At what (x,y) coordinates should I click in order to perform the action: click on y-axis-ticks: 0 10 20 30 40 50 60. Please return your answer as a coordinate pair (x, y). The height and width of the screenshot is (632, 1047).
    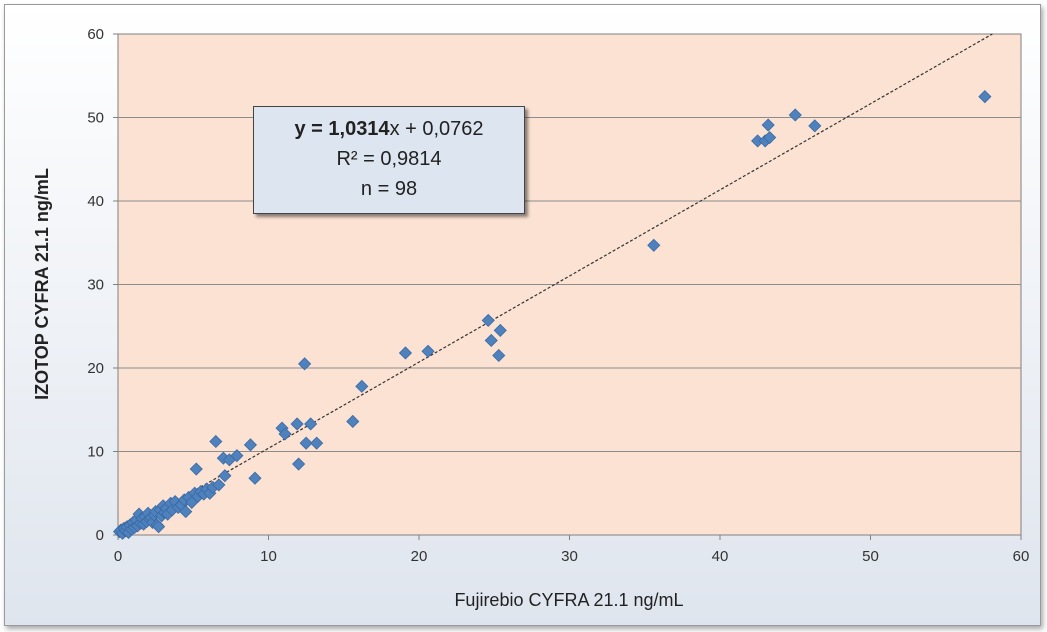
    Looking at the image, I should click on (102, 285).